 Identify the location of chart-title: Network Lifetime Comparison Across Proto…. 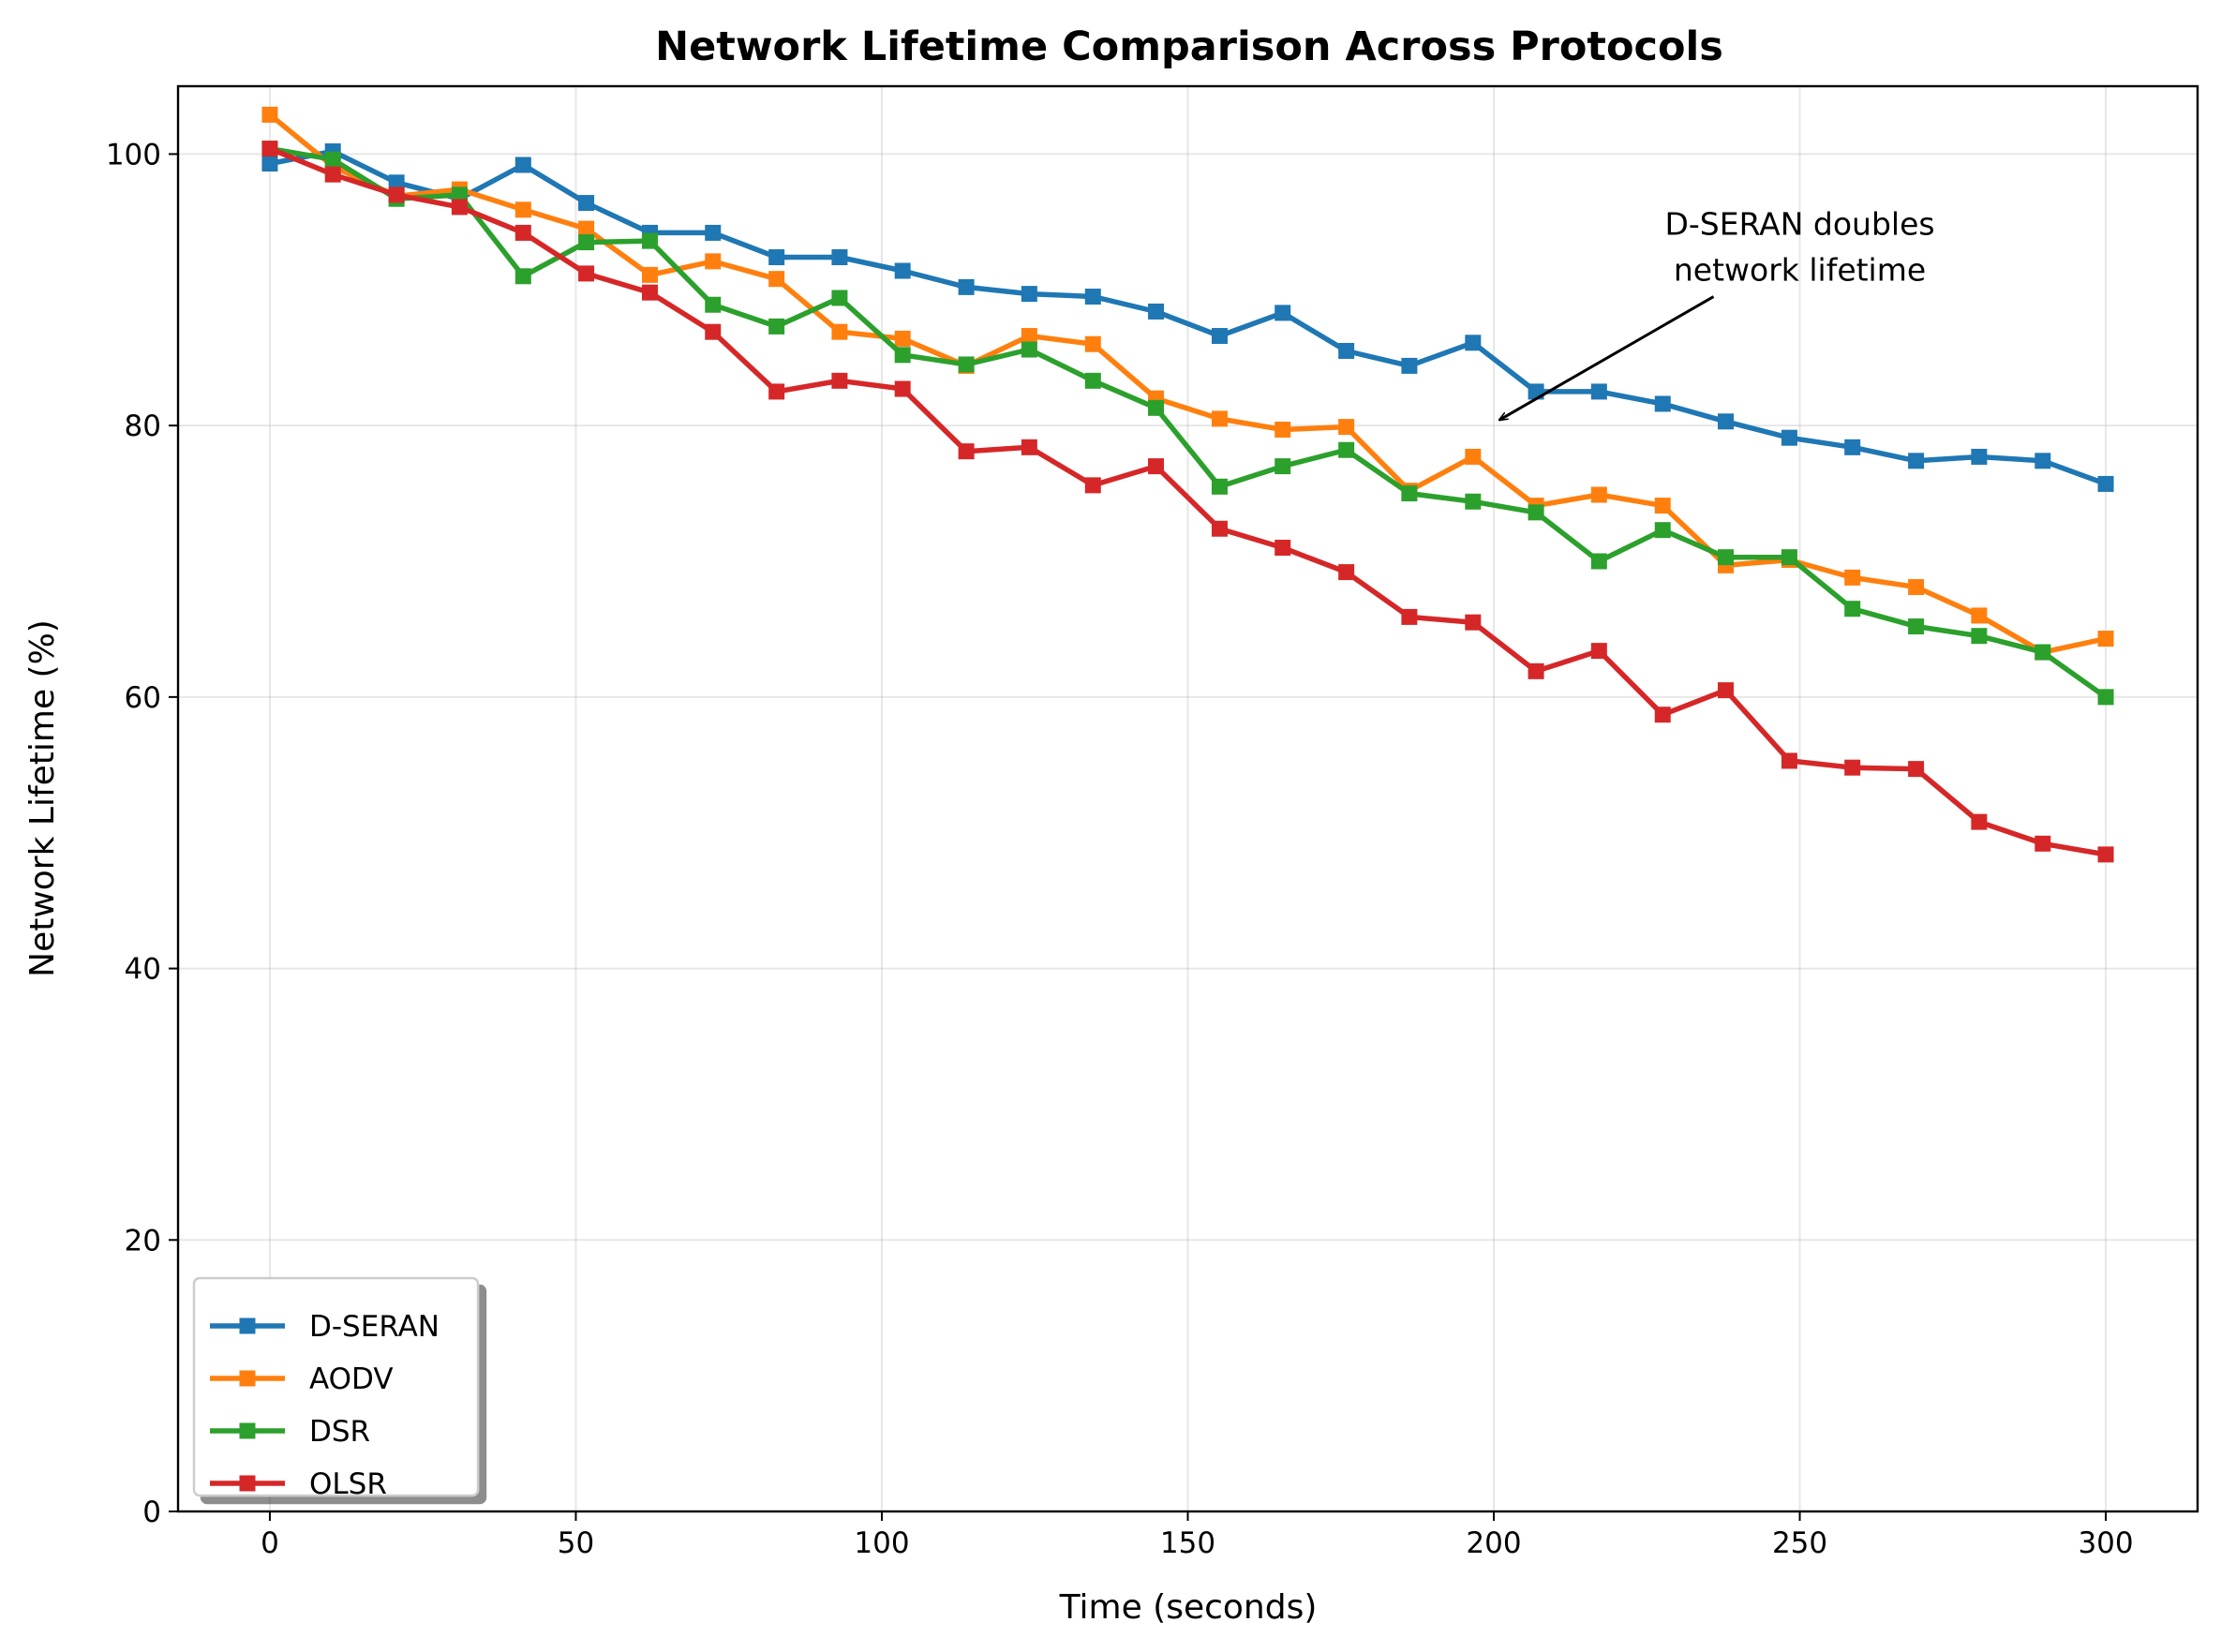
(1189, 46).